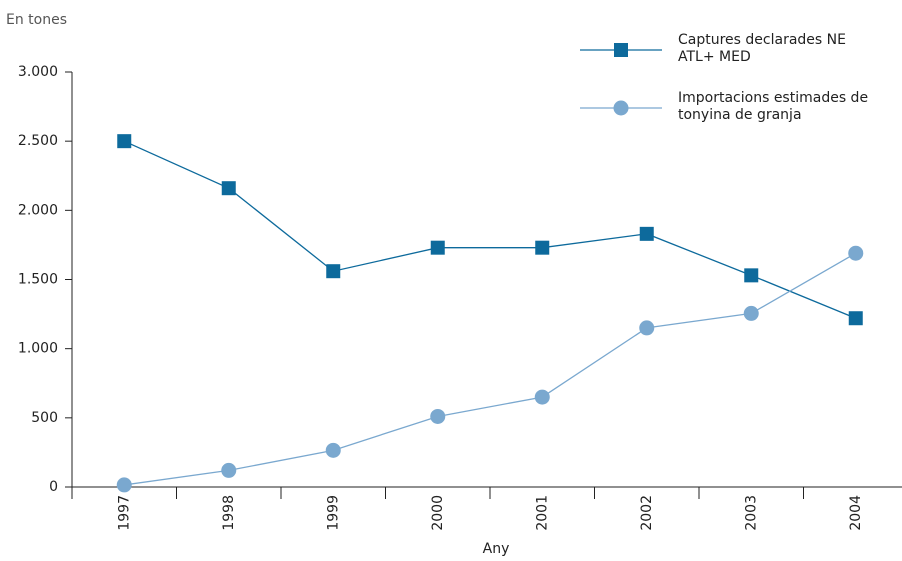 Image resolution: width=902 pixels, height=561 pixels. What do you see at coordinates (542, 513) in the screenshot?
I see `x-tick-label: 2001` at bounding box center [542, 513].